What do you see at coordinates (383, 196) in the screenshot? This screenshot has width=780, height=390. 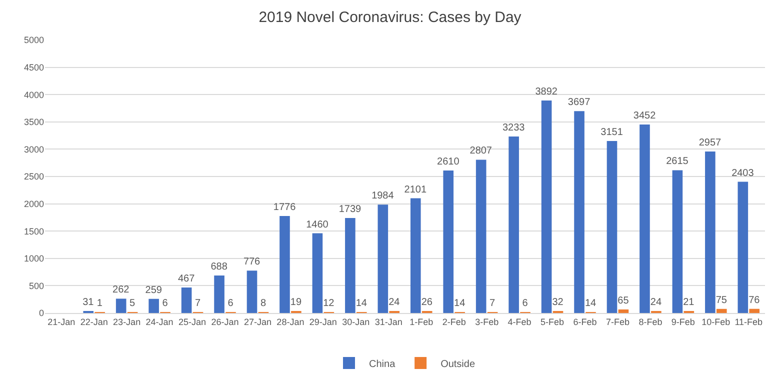 I see `data-label: 1984` at bounding box center [383, 196].